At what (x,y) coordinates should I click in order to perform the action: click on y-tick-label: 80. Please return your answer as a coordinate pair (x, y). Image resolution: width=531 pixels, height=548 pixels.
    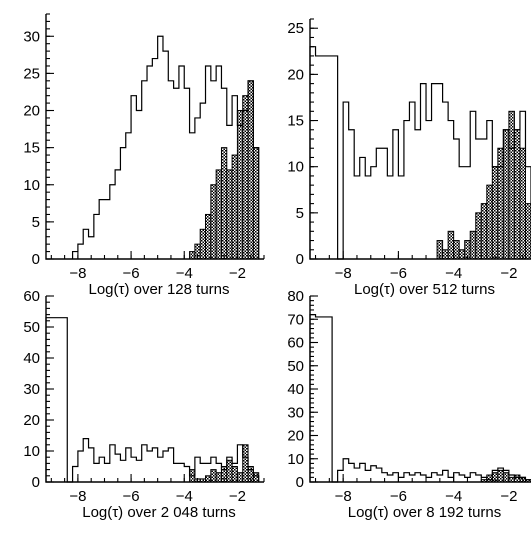
    Looking at the image, I should click on (295, 296).